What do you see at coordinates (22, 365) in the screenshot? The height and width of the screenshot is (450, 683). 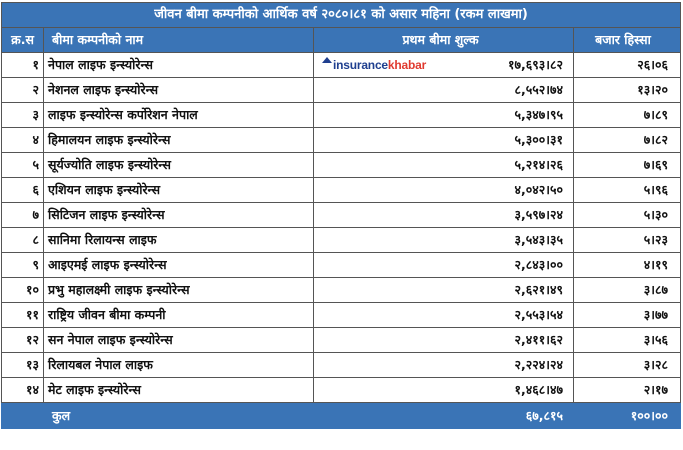 I see `row-serial-number: १३` at bounding box center [22, 365].